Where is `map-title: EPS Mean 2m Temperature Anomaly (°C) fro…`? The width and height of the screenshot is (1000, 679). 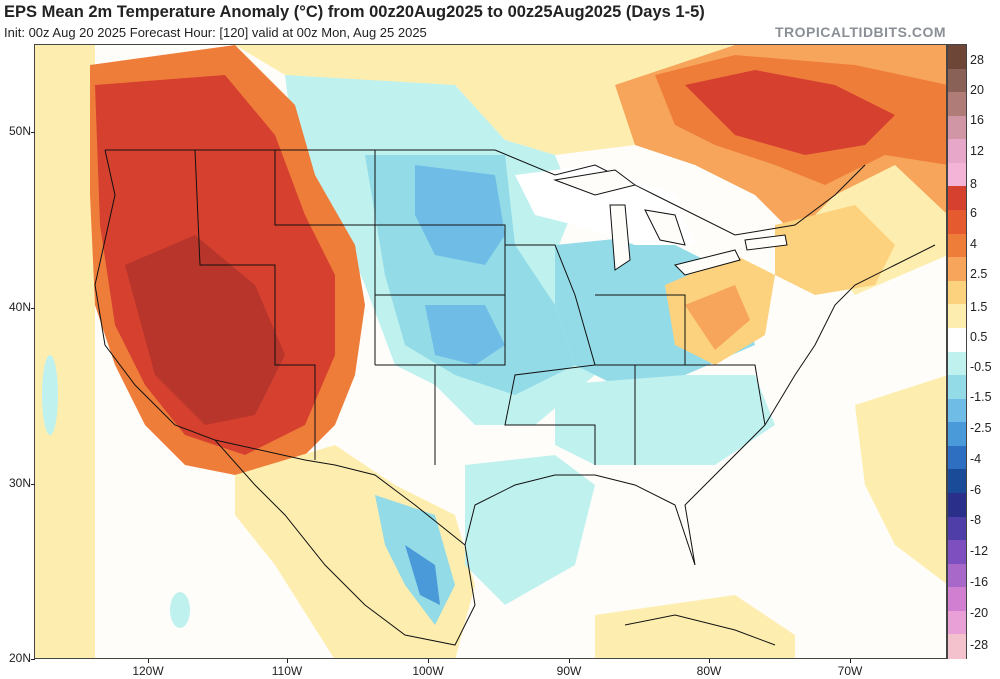 map-title: EPS Mean 2m Temperature Anomaly (°C) fro… is located at coordinates (354, 12).